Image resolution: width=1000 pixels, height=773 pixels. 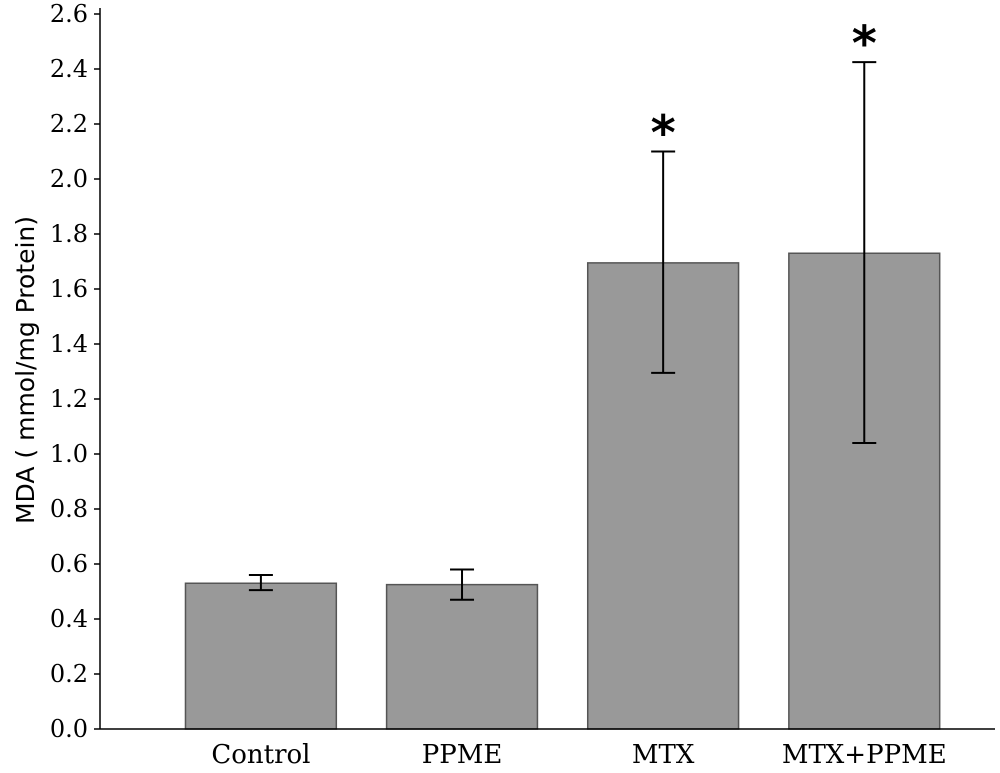 What do you see at coordinates (260, 755) in the screenshot?
I see `x-tick-label: Control` at bounding box center [260, 755].